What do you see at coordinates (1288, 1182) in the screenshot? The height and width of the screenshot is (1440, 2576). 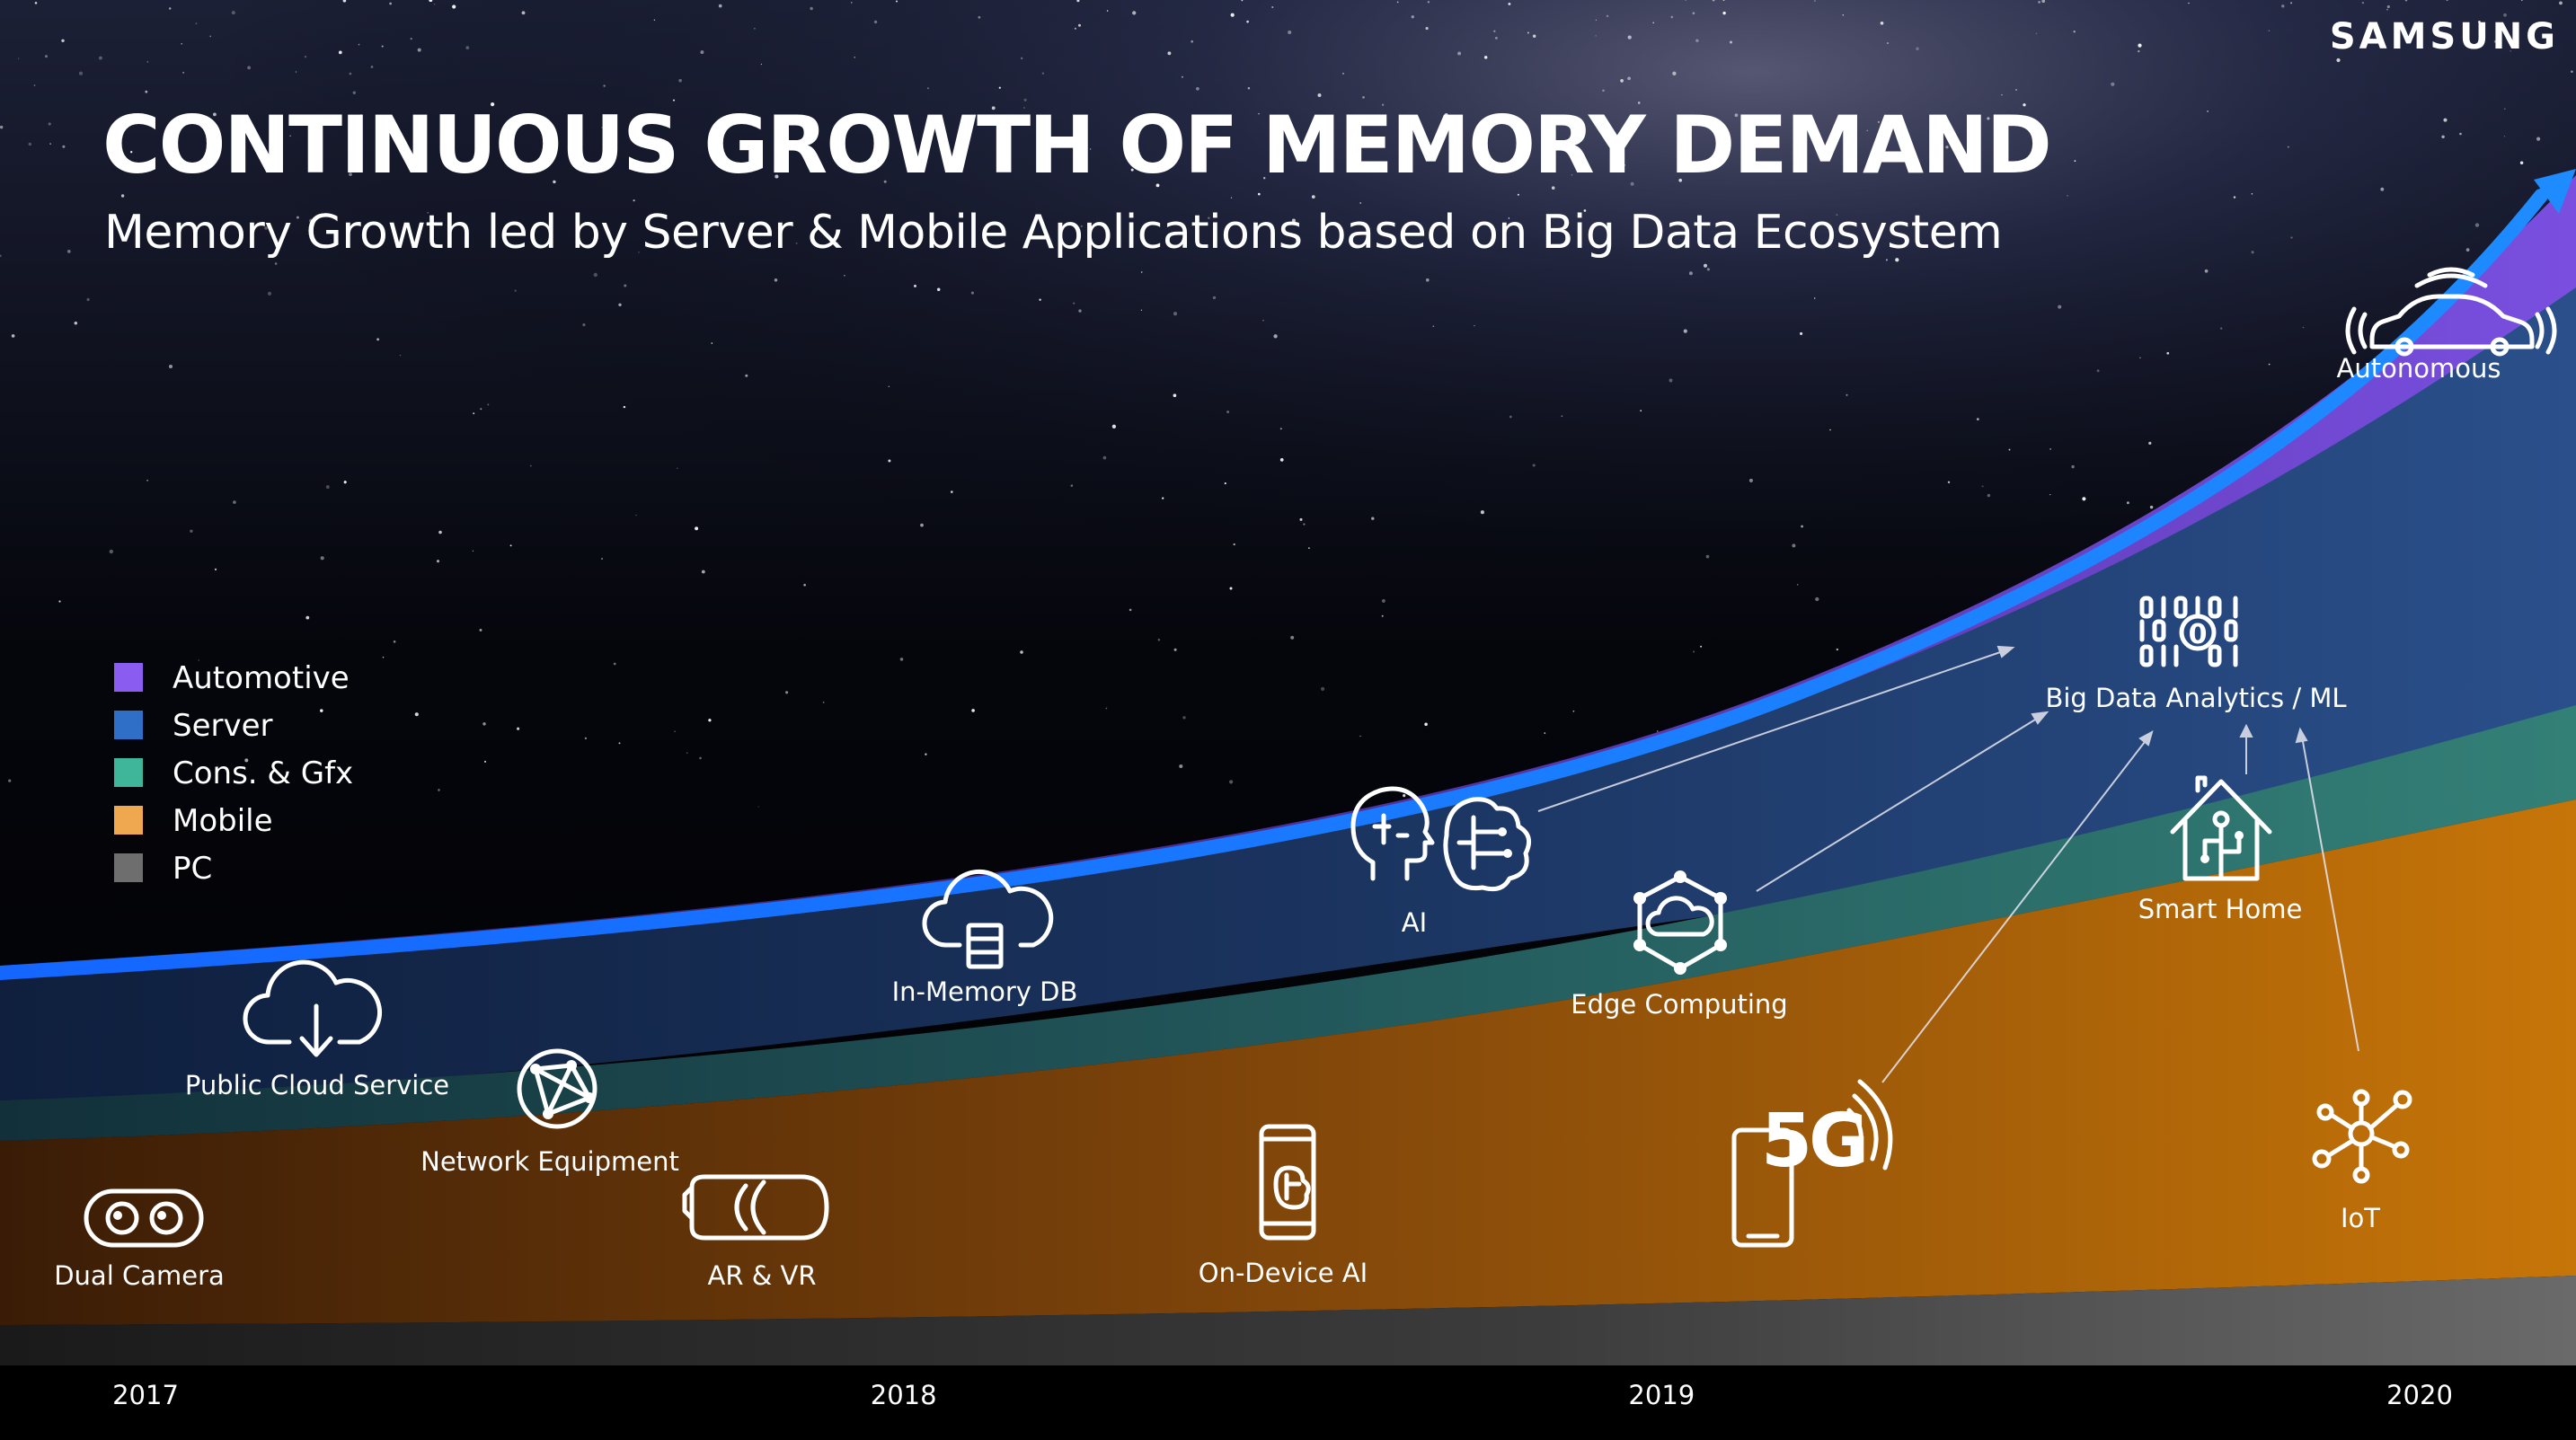 I see `smartphone-brain-icon` at bounding box center [1288, 1182].